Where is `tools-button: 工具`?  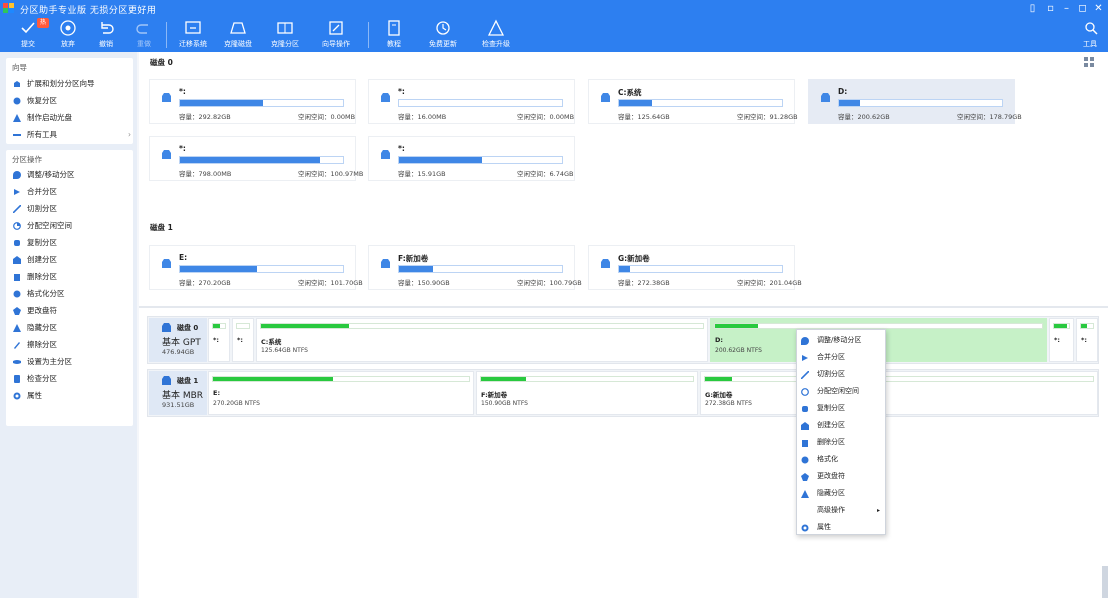 tools-button: 工具 is located at coordinates (1090, 35).